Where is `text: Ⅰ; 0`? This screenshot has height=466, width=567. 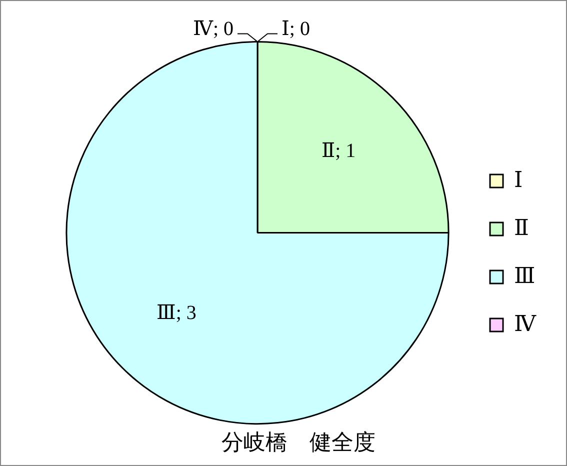 text: Ⅰ; 0 is located at coordinates (296, 29).